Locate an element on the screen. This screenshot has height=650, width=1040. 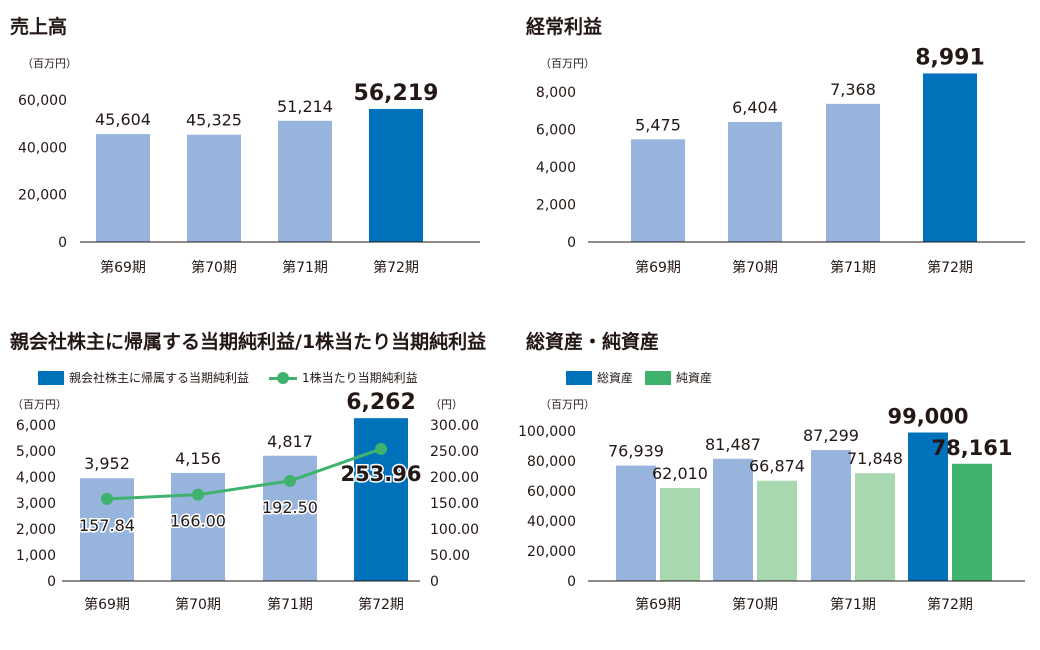
legend-swatch-eps is located at coordinates (283, 378).